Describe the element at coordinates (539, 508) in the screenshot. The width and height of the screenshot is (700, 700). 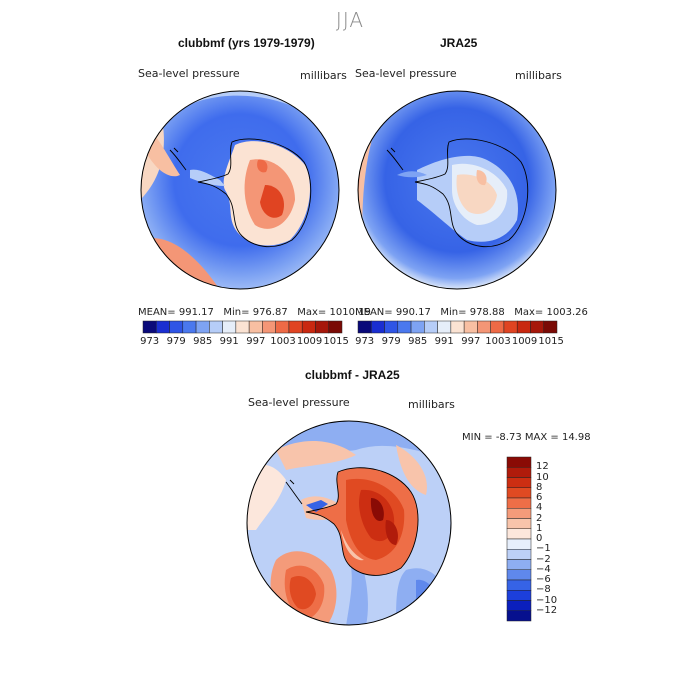
I see `diff-colorbar-tick-label: 4` at that location.